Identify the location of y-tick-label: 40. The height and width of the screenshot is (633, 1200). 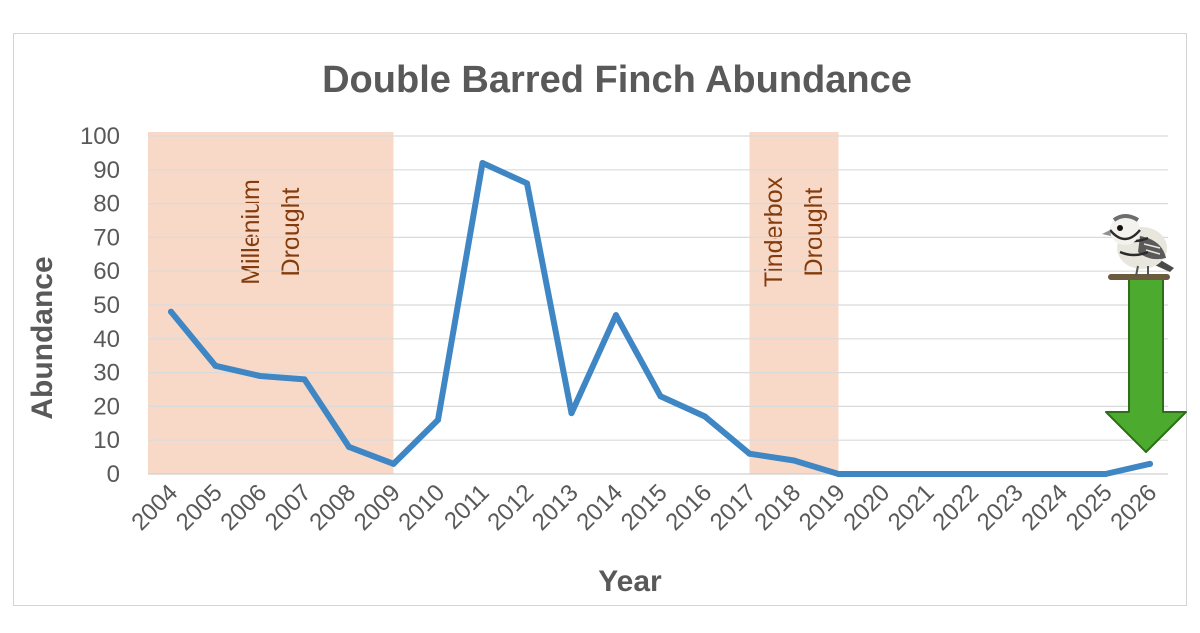
(106, 339).